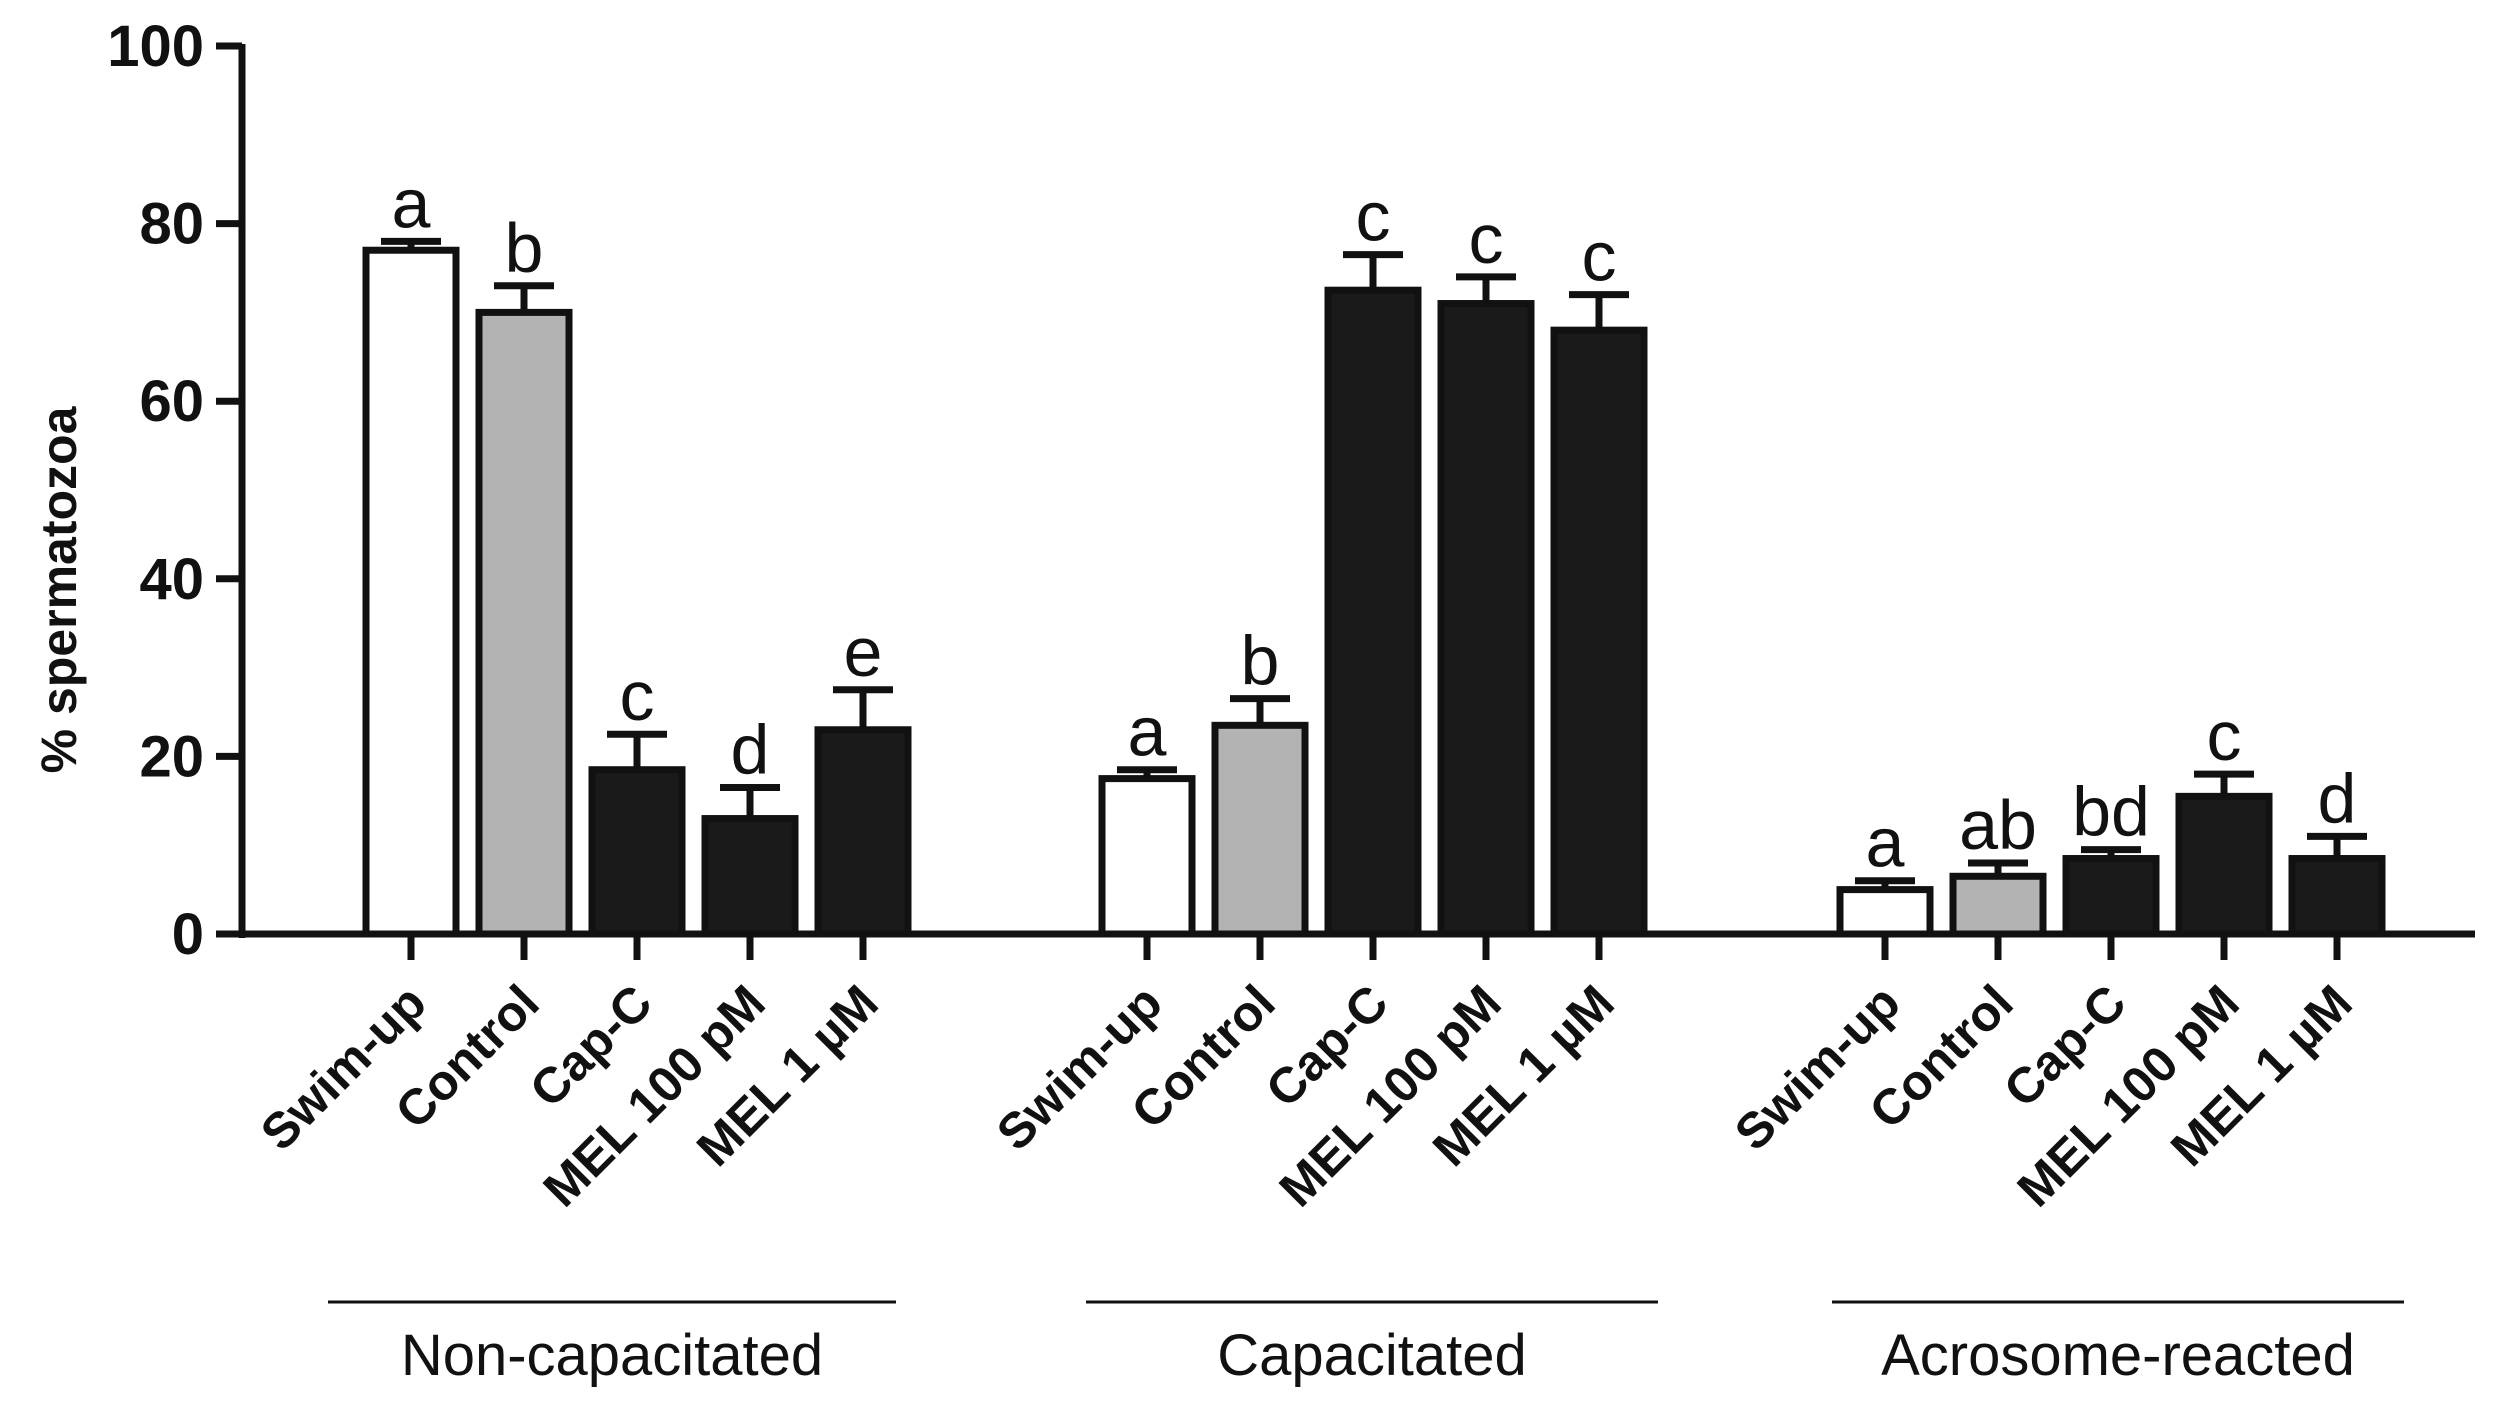  What do you see at coordinates (1998, 825) in the screenshot?
I see `significance-label: ab` at bounding box center [1998, 825].